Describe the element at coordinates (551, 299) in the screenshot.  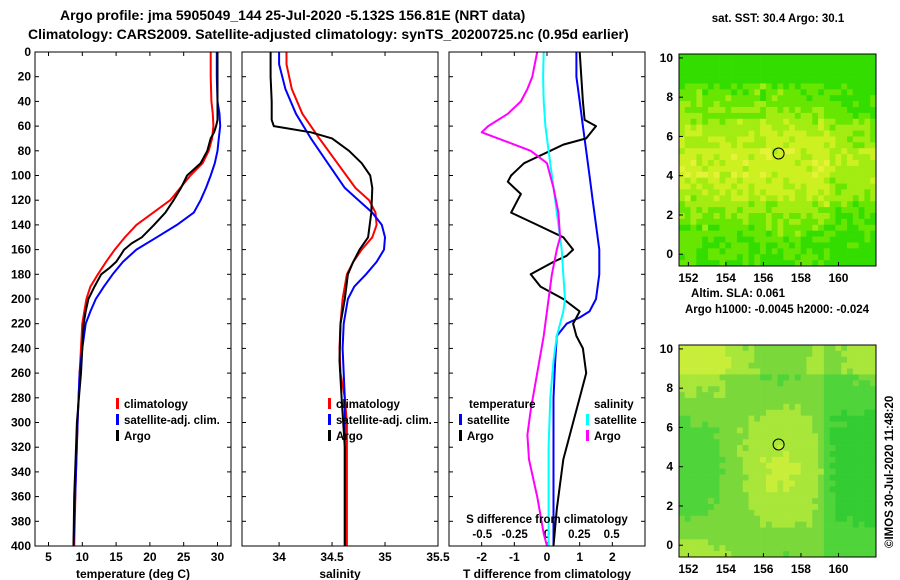
I see `series-t-argo` at that location.